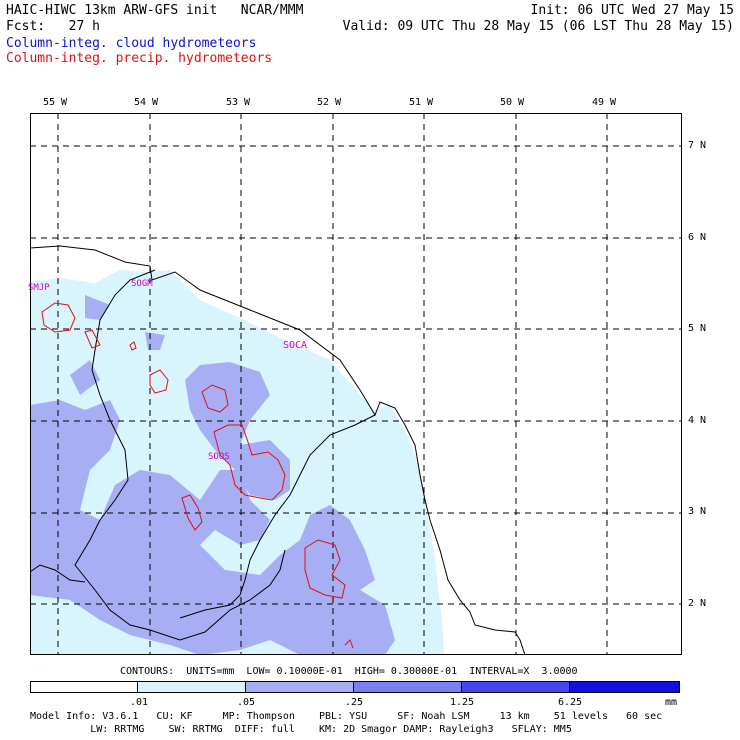 The image size is (740, 740). Describe the element at coordinates (354, 702) in the screenshot. I see `colorbar-label: .25` at that location.